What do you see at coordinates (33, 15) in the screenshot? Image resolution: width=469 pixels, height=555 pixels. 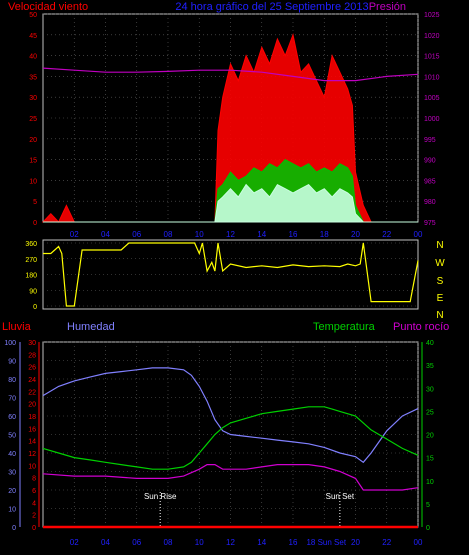 I see `wind-y-tick: 50` at bounding box center [33, 15].